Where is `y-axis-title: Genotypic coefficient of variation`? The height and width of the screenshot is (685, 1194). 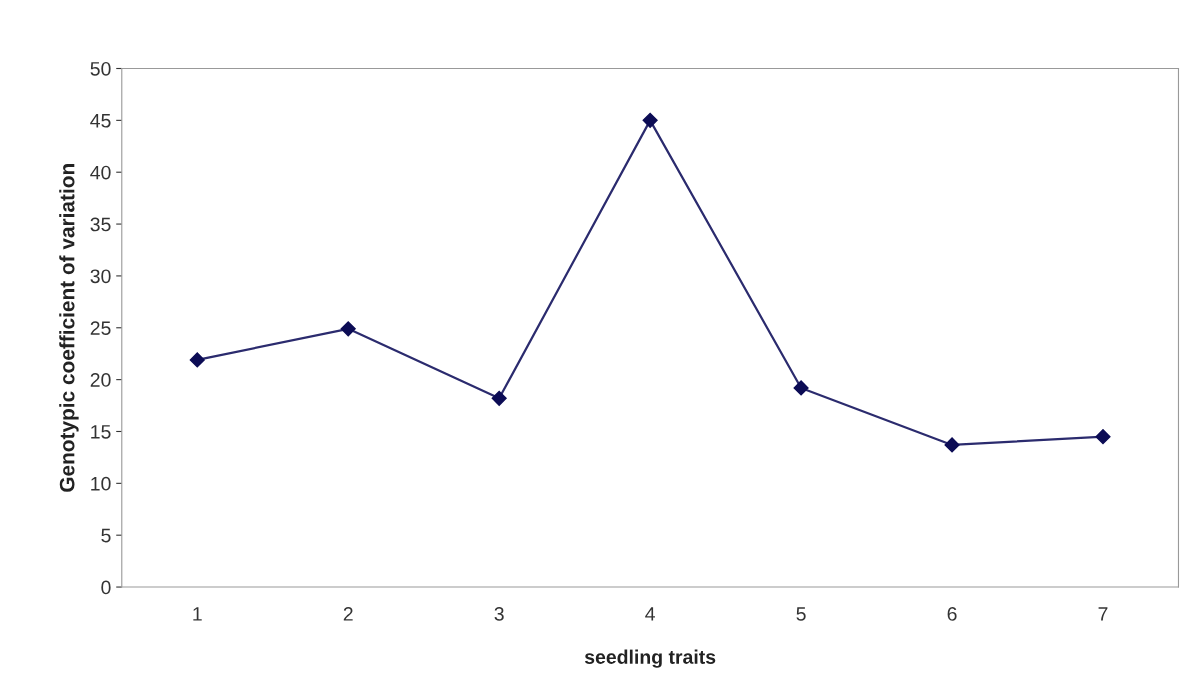
y-axis-title: Genotypic coefficient of variation is located at coordinates (69, 328).